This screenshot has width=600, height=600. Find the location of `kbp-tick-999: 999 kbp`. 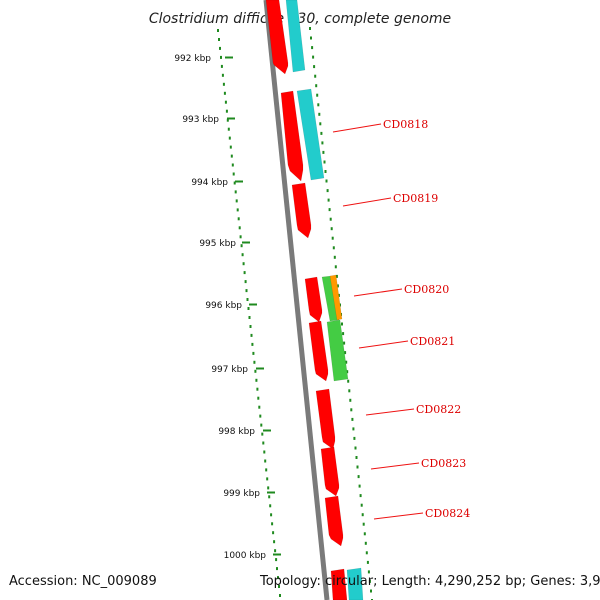

kbp-tick-999: 999 kbp is located at coordinates (249, 494).